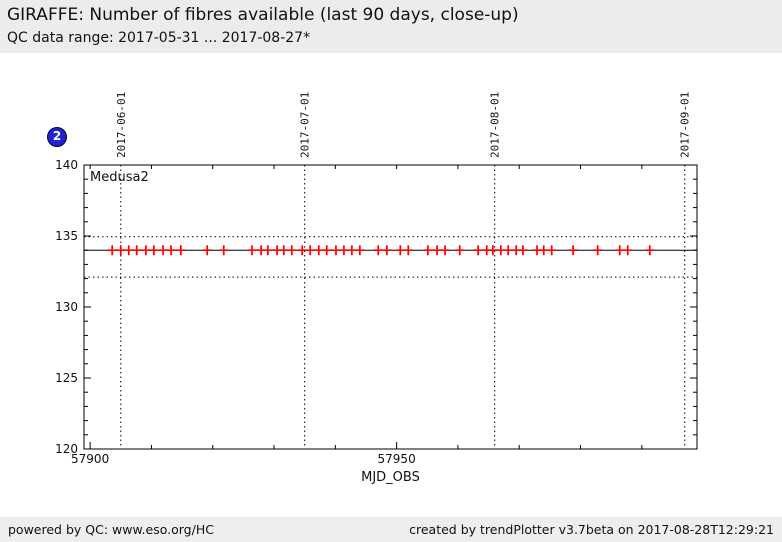  Describe the element at coordinates (57, 137) in the screenshot. I see `plot-number-badge: 2` at that location.